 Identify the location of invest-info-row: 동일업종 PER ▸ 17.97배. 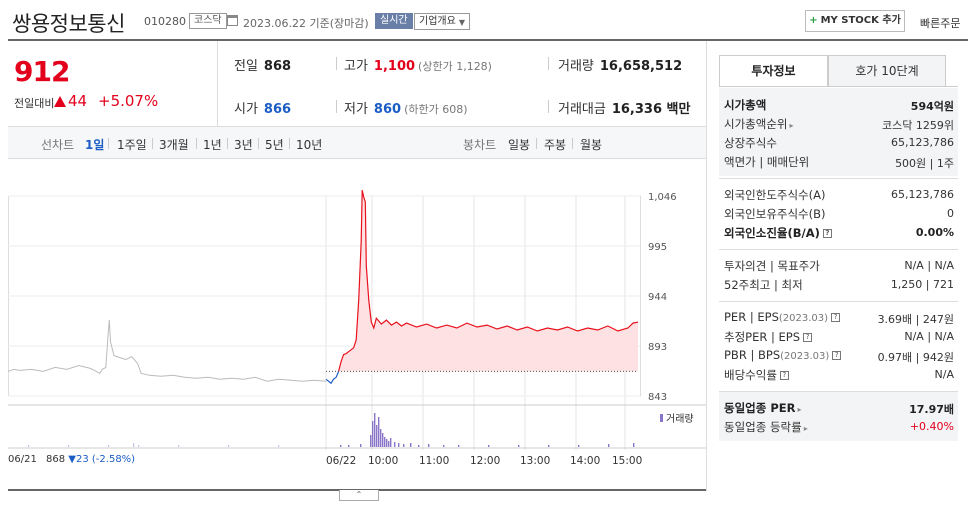
(839, 409).